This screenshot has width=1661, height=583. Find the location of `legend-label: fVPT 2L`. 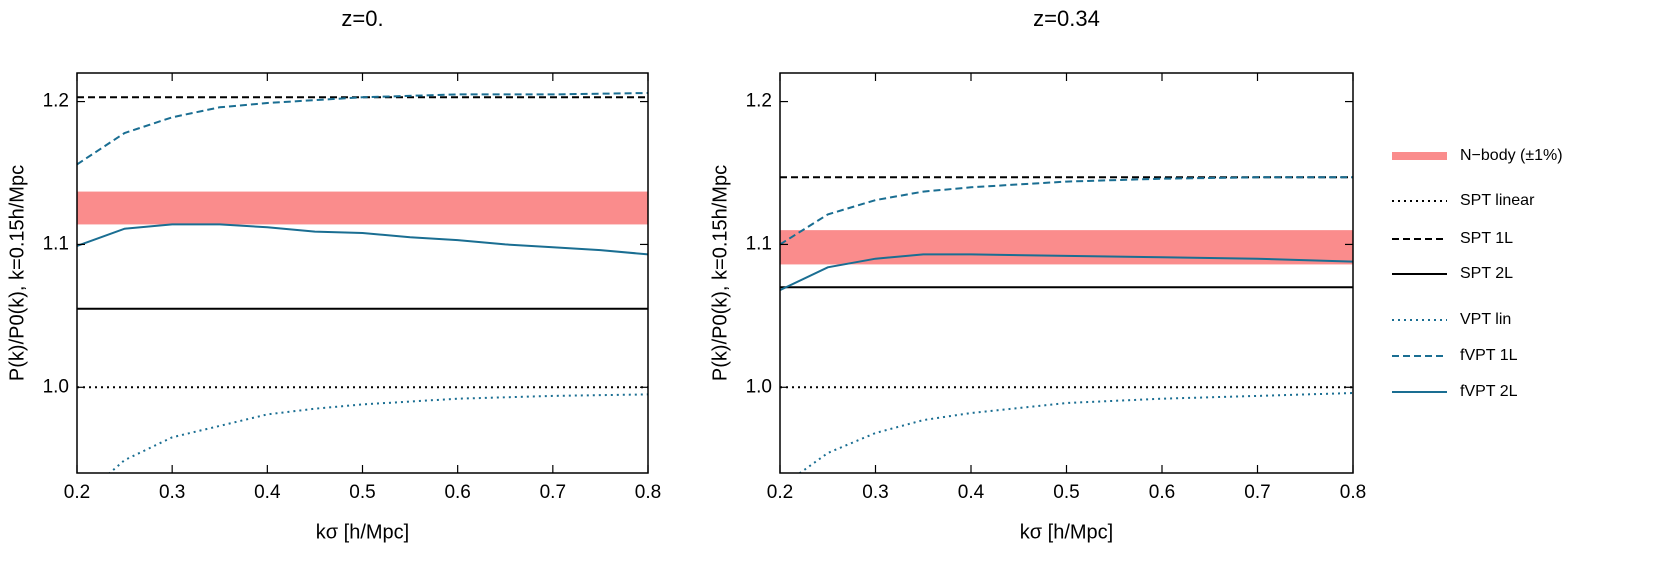

legend-label: fVPT 2L is located at coordinates (1489, 391).